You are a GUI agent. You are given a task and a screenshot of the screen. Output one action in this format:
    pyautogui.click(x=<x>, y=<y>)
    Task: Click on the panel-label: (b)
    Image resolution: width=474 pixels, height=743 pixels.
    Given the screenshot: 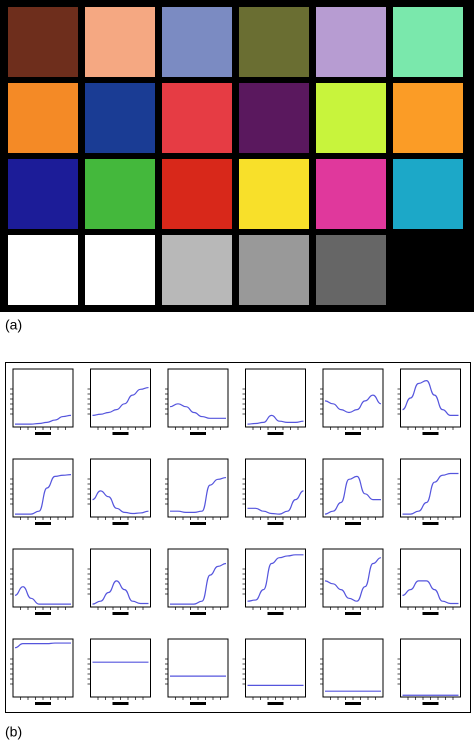 What is the action you would take?
    pyautogui.click(x=13, y=732)
    